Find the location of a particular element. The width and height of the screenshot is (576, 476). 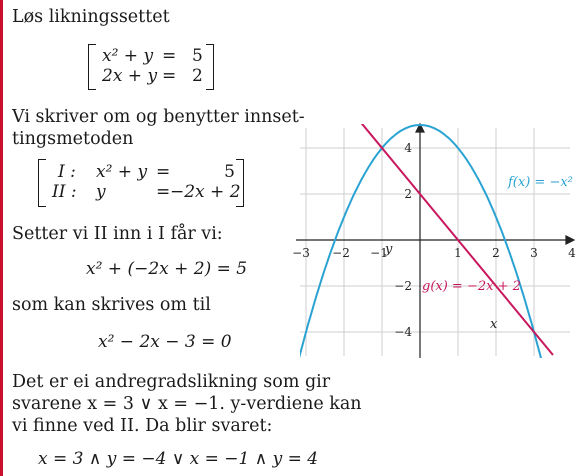

system1-row2-rhs: 2 is located at coordinates (197, 76).